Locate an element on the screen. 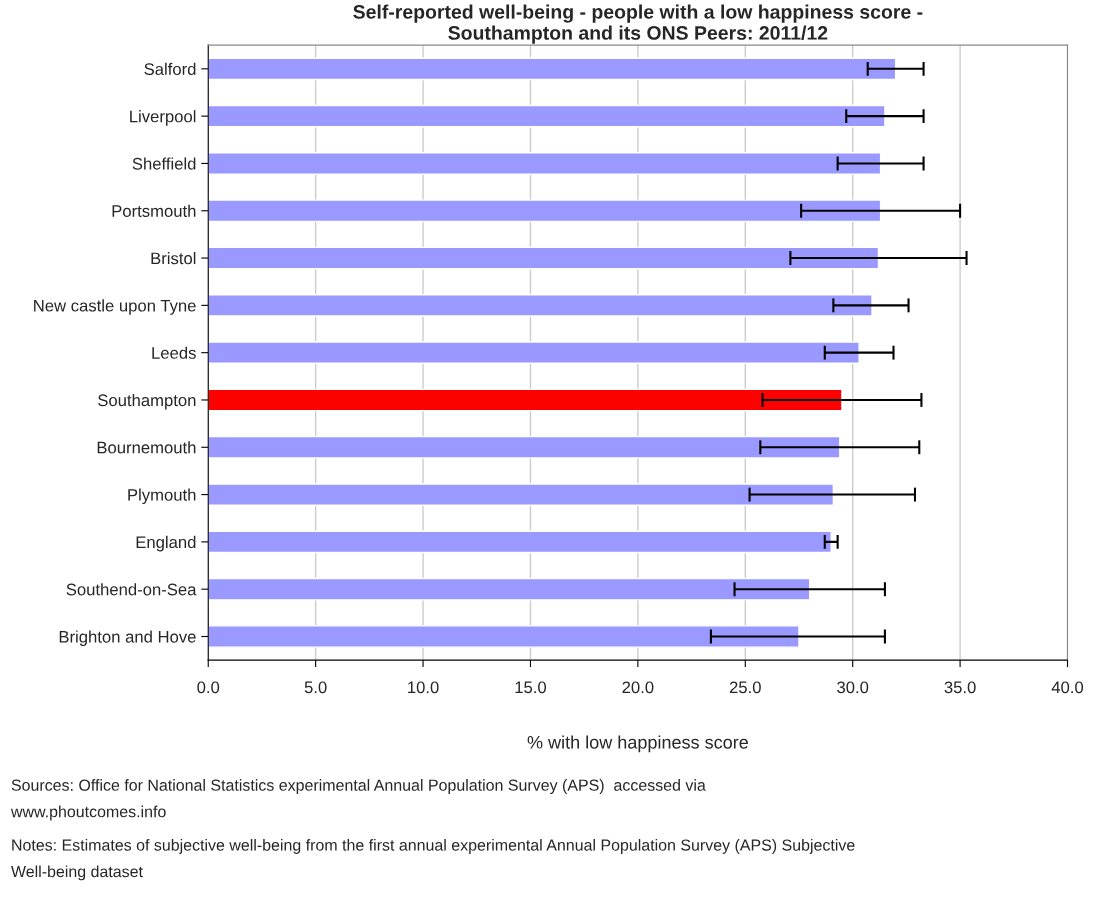 Image resolution: width=1096 pixels, height=922 pixels. y-tick-label: Plymouth is located at coordinates (162, 496).